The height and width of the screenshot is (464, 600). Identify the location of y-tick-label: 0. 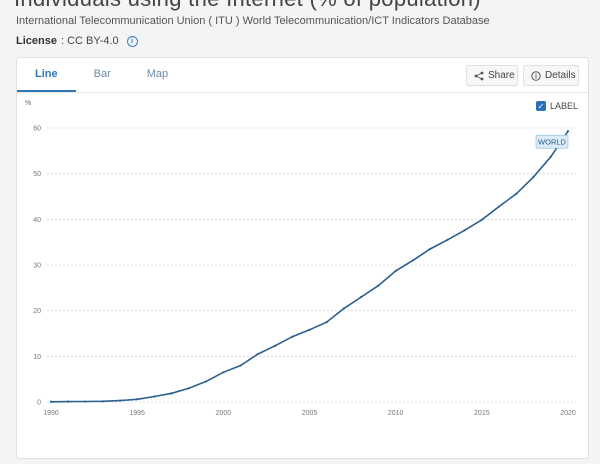
(39, 403).